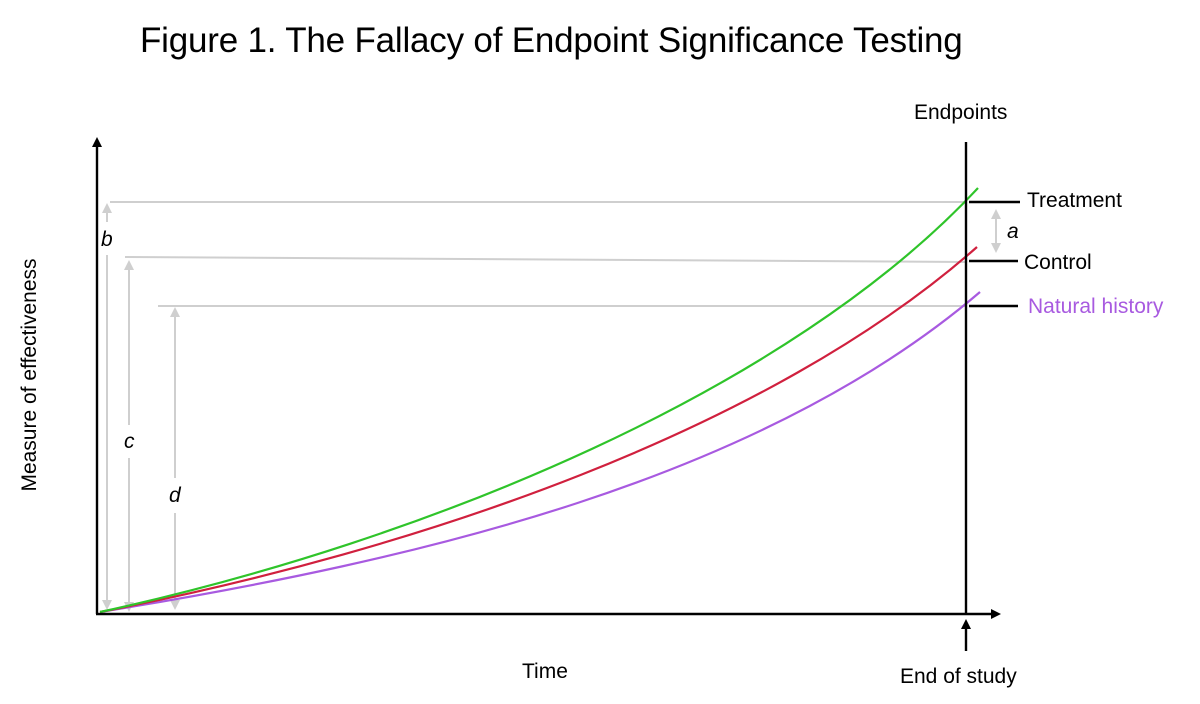 Image resolution: width=1200 pixels, height=704 pixels. I want to click on guide-control, so click(545, 259).